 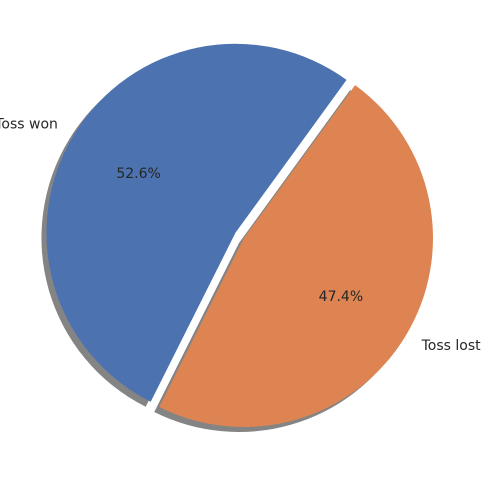 What do you see at coordinates (341, 297) in the screenshot?
I see `percent-label-toss-lost: 47.4%` at bounding box center [341, 297].